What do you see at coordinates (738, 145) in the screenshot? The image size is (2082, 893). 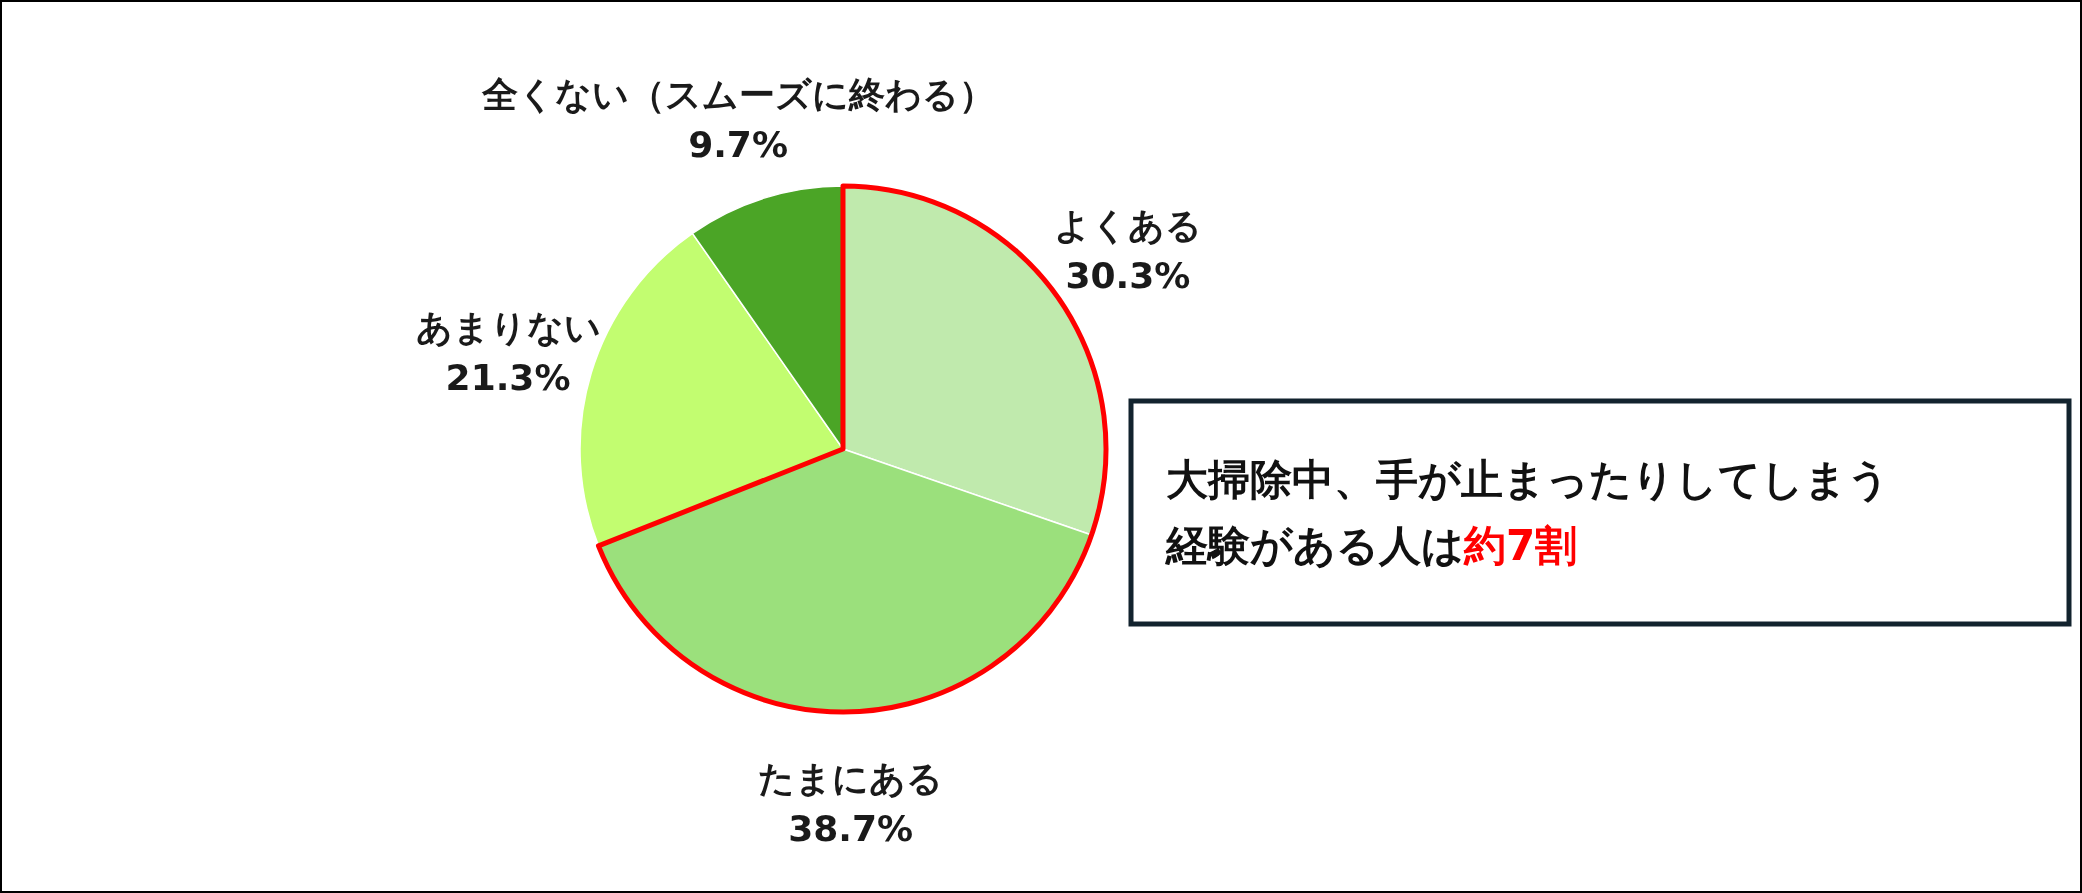 I see `data-label: 9.7%` at bounding box center [738, 145].